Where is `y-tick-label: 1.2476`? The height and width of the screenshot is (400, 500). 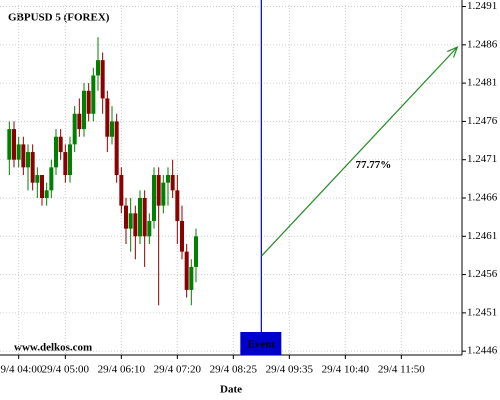 y-tick-label: 1.2476 is located at coordinates (482, 121).